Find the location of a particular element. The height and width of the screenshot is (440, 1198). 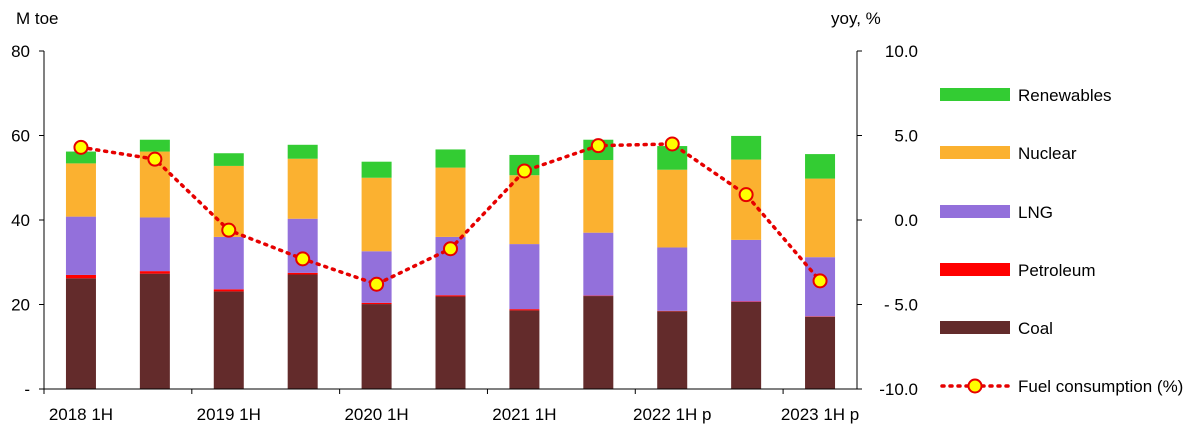

left-tick-label: 40 is located at coordinates (20, 220).